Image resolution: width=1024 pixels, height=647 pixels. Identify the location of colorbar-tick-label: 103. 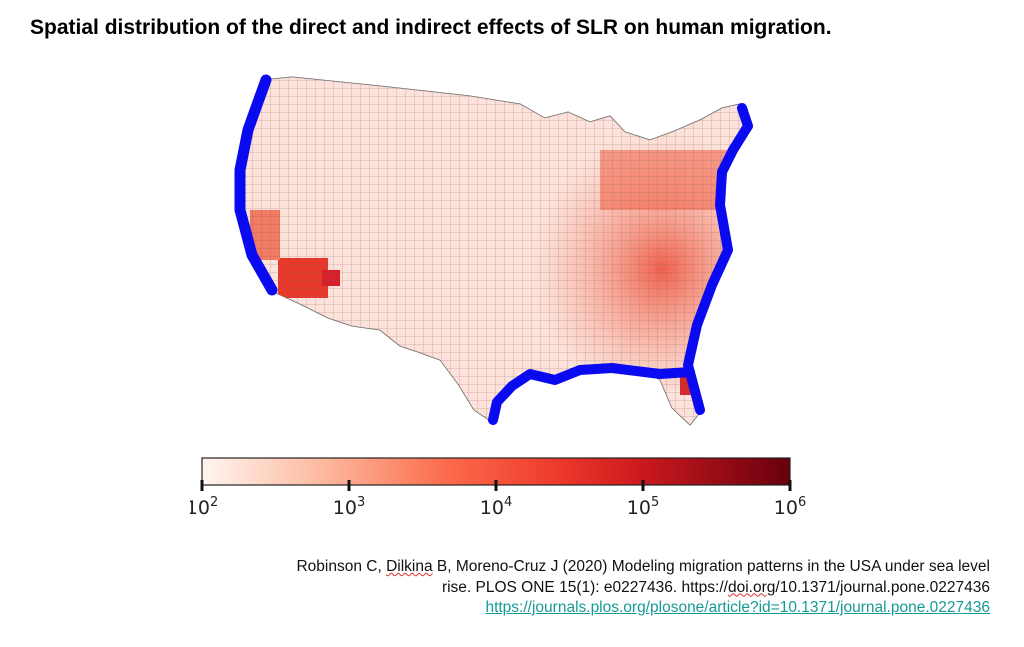
(349, 507).